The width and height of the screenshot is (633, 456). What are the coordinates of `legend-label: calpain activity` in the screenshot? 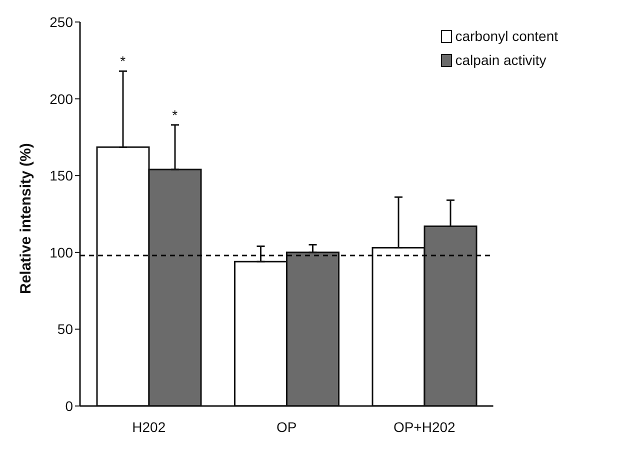 It's located at (500, 60).